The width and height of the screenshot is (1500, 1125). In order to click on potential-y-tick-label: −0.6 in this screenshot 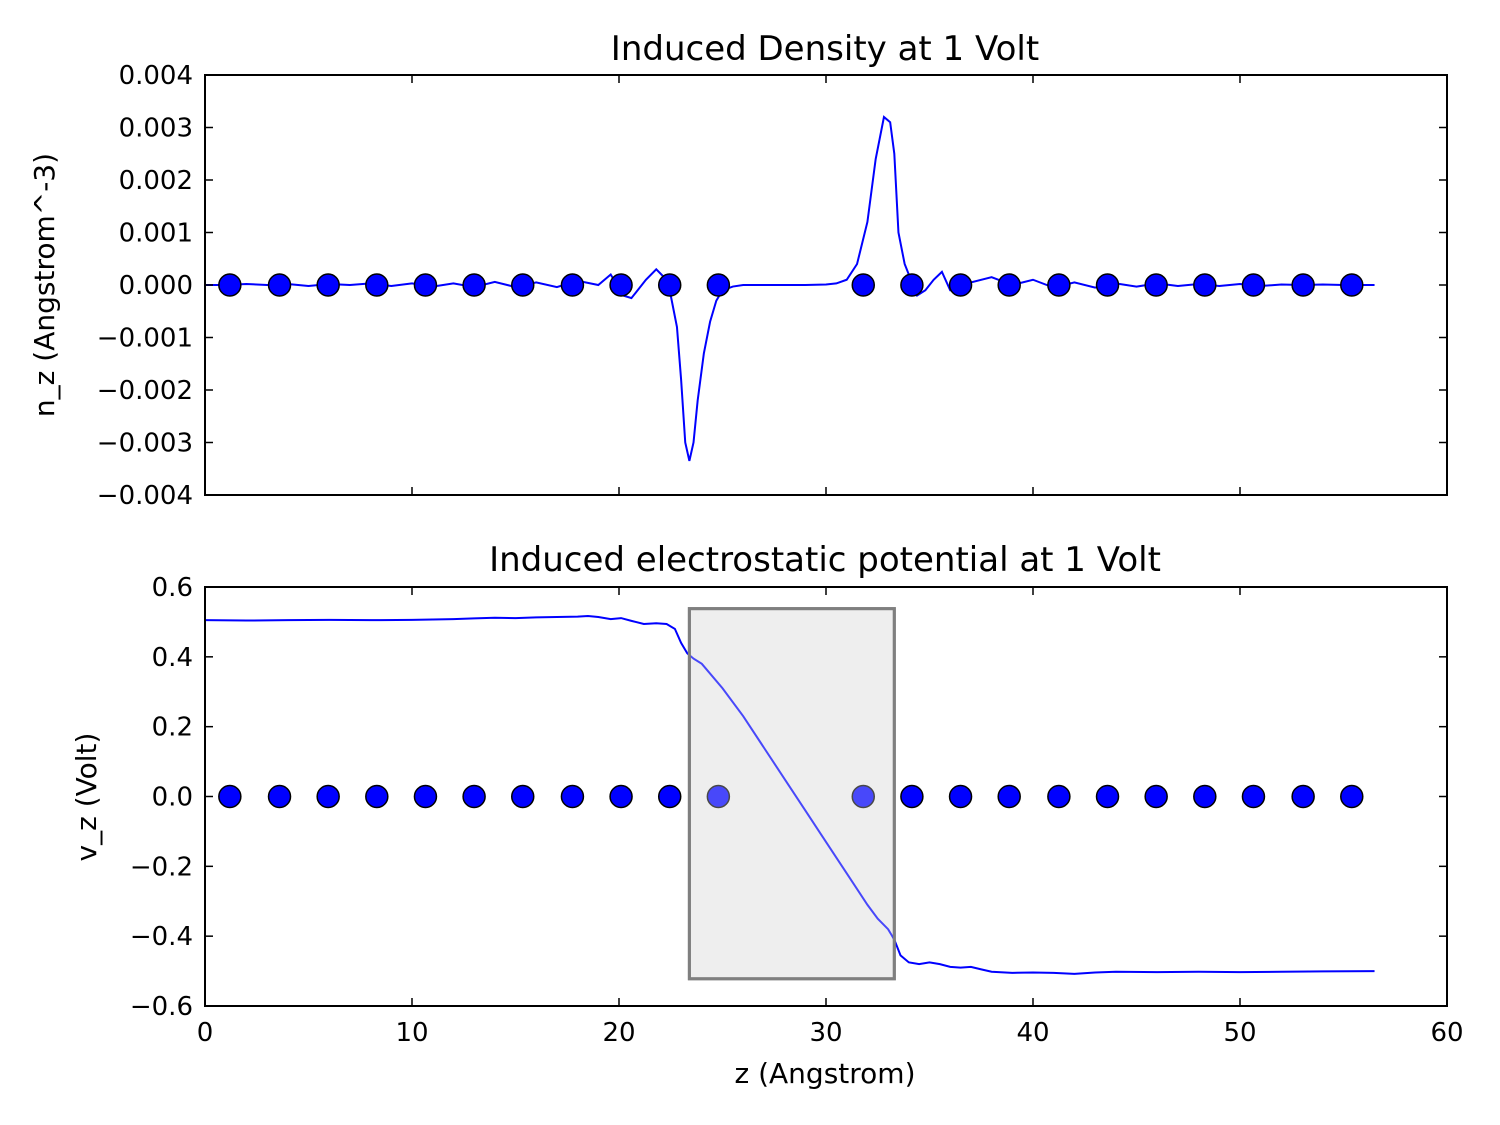, I will do `click(161, 1007)`.